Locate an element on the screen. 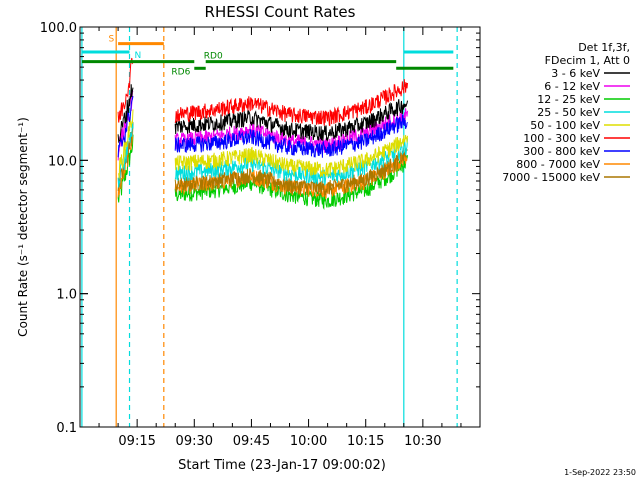 The image size is (640, 480). legend-label-4: 50 - 100 keV is located at coordinates (565, 125).